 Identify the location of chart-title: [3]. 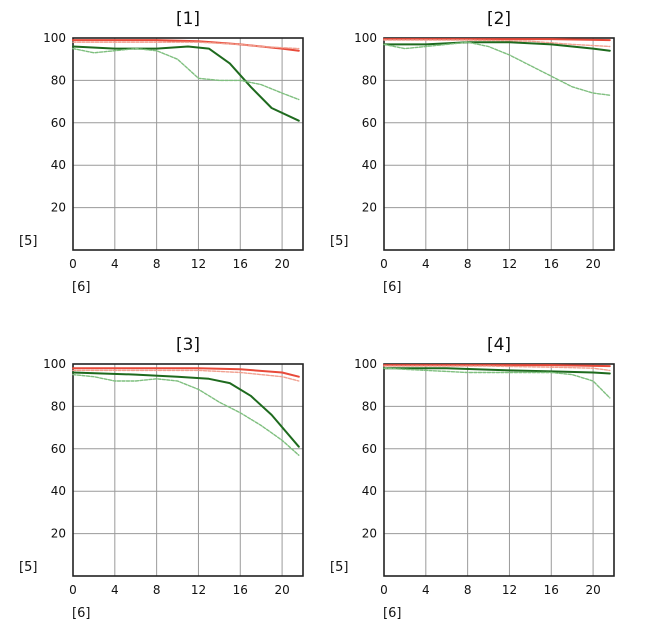
(188, 345).